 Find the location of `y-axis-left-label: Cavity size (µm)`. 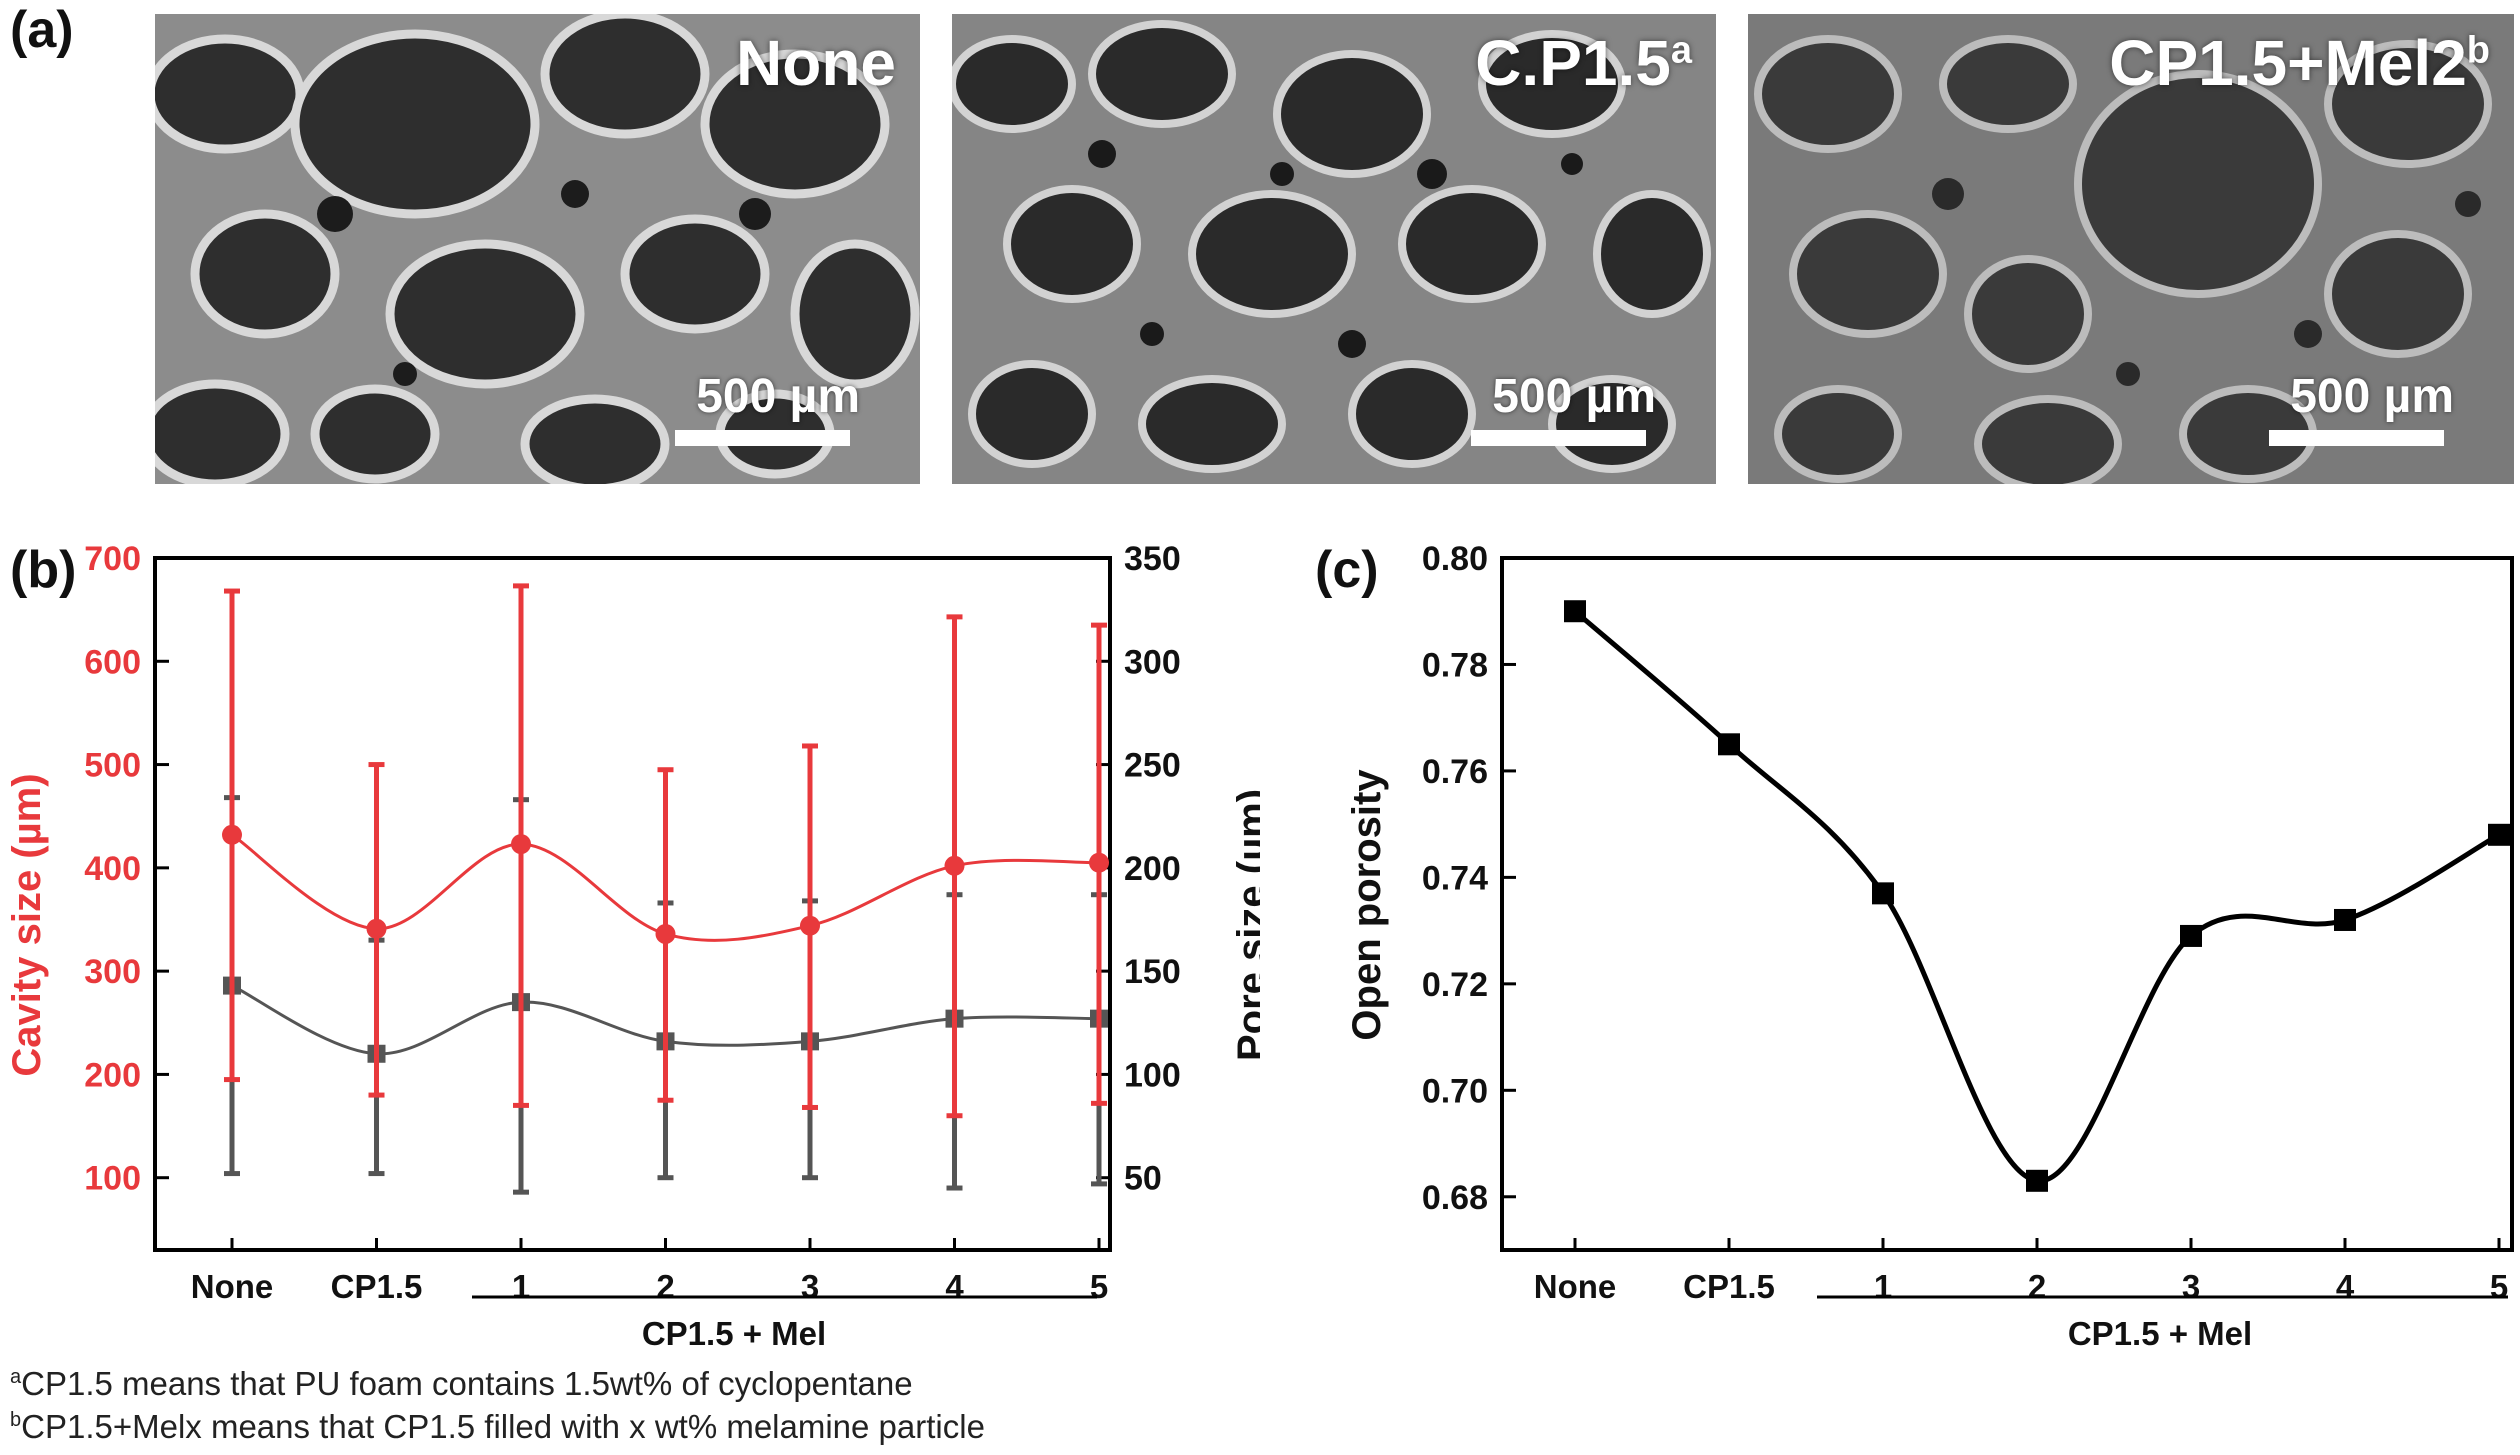

y-axis-left-label: Cavity size (µm) is located at coordinates (27, 924).